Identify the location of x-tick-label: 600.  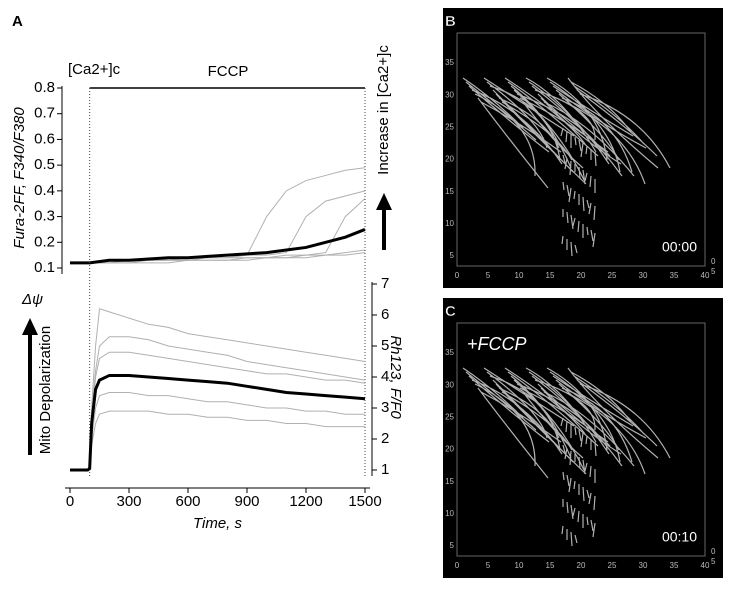
(187, 501).